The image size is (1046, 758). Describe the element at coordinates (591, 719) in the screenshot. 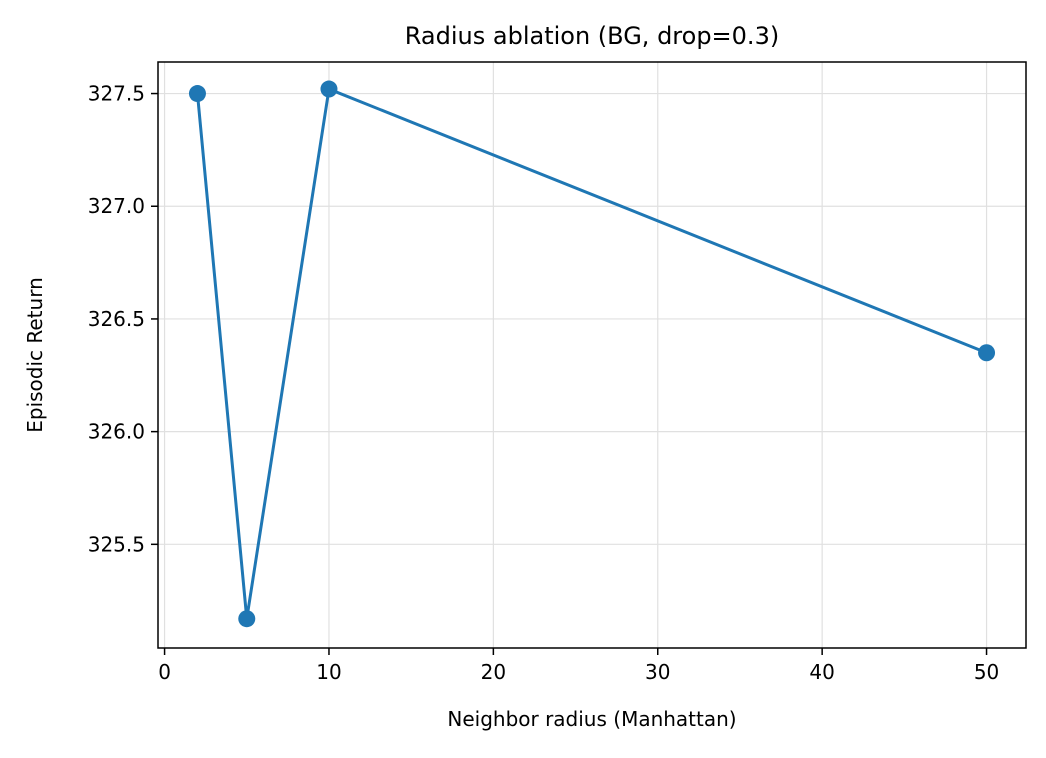

I see `x-axis-label: Neighbor radius (Manhattan)` at that location.